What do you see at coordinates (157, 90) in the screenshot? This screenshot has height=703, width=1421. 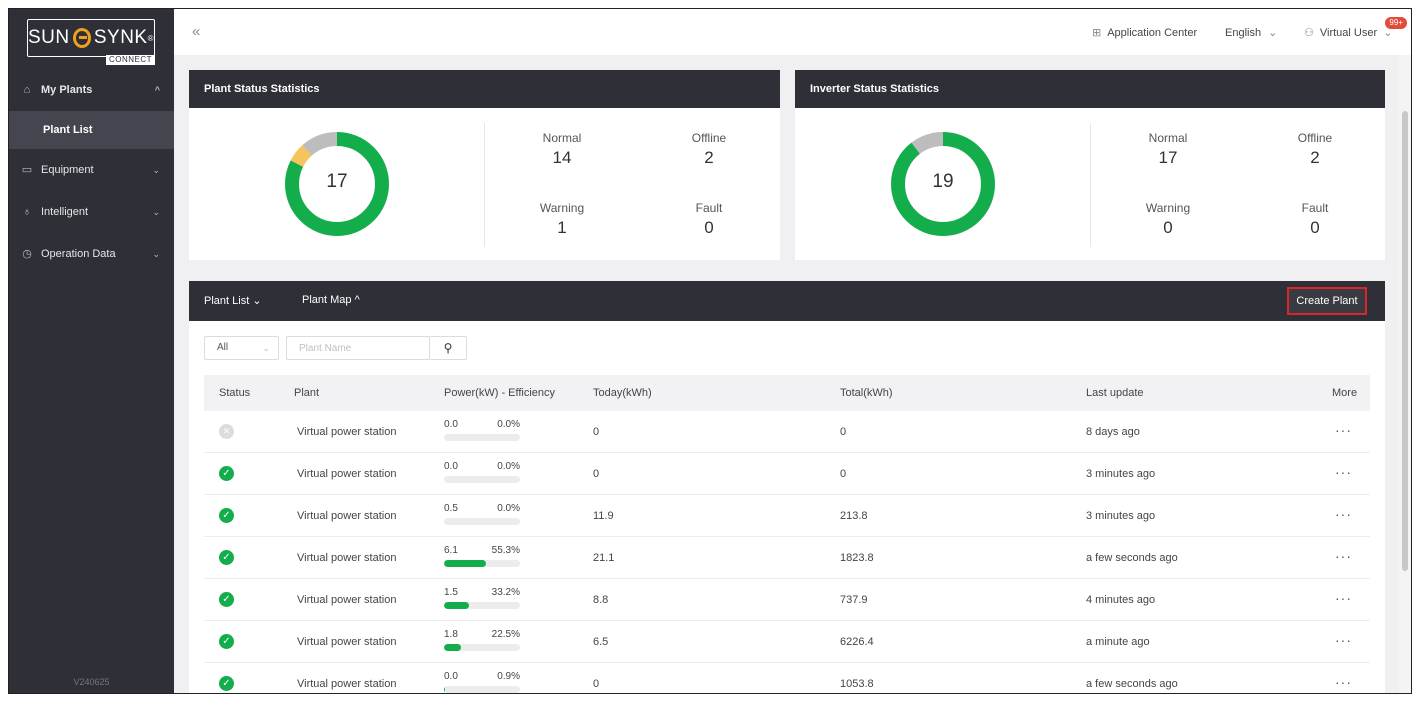 I see `chevron-up-icon: ^` at bounding box center [157, 90].